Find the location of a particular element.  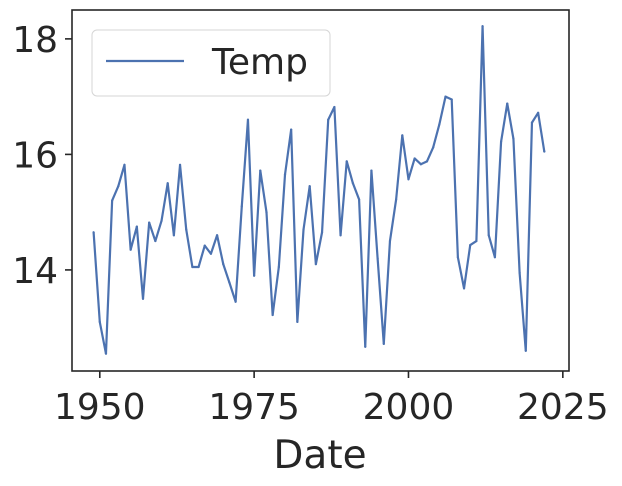

y-tick-label: 18 is located at coordinates (35, 40).